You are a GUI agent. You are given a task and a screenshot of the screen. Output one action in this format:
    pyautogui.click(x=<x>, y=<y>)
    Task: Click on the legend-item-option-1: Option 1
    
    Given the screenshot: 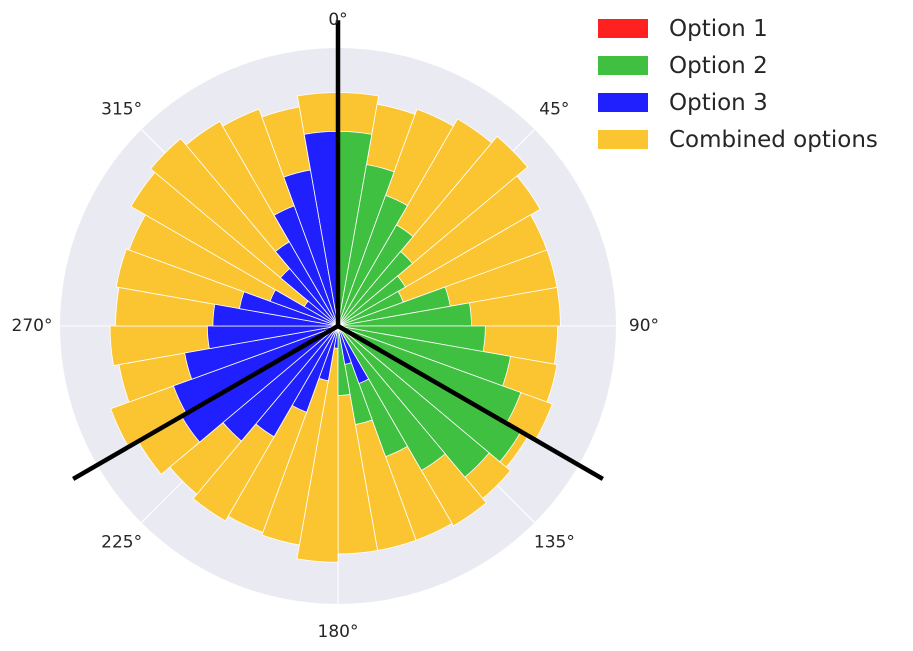 What is the action you would take?
    pyautogui.click(x=738, y=28)
    